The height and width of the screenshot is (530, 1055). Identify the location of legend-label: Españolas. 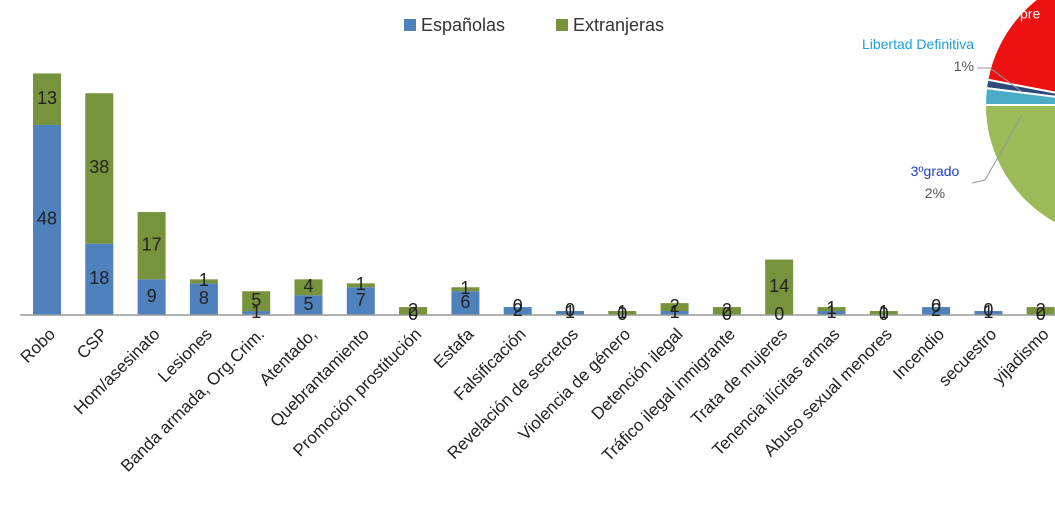
(463, 25).